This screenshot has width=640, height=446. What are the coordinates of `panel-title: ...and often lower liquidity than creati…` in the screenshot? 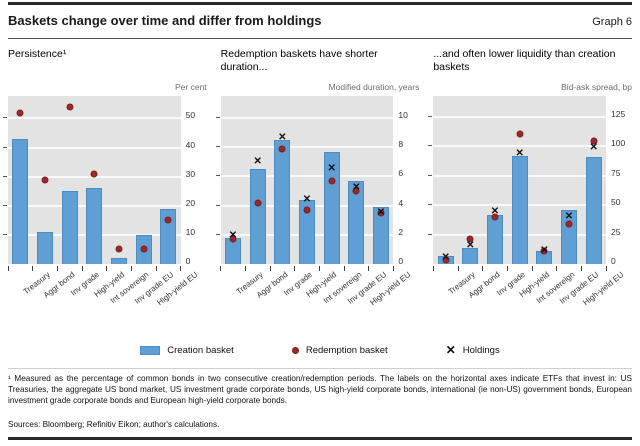 It's located at (524, 60).